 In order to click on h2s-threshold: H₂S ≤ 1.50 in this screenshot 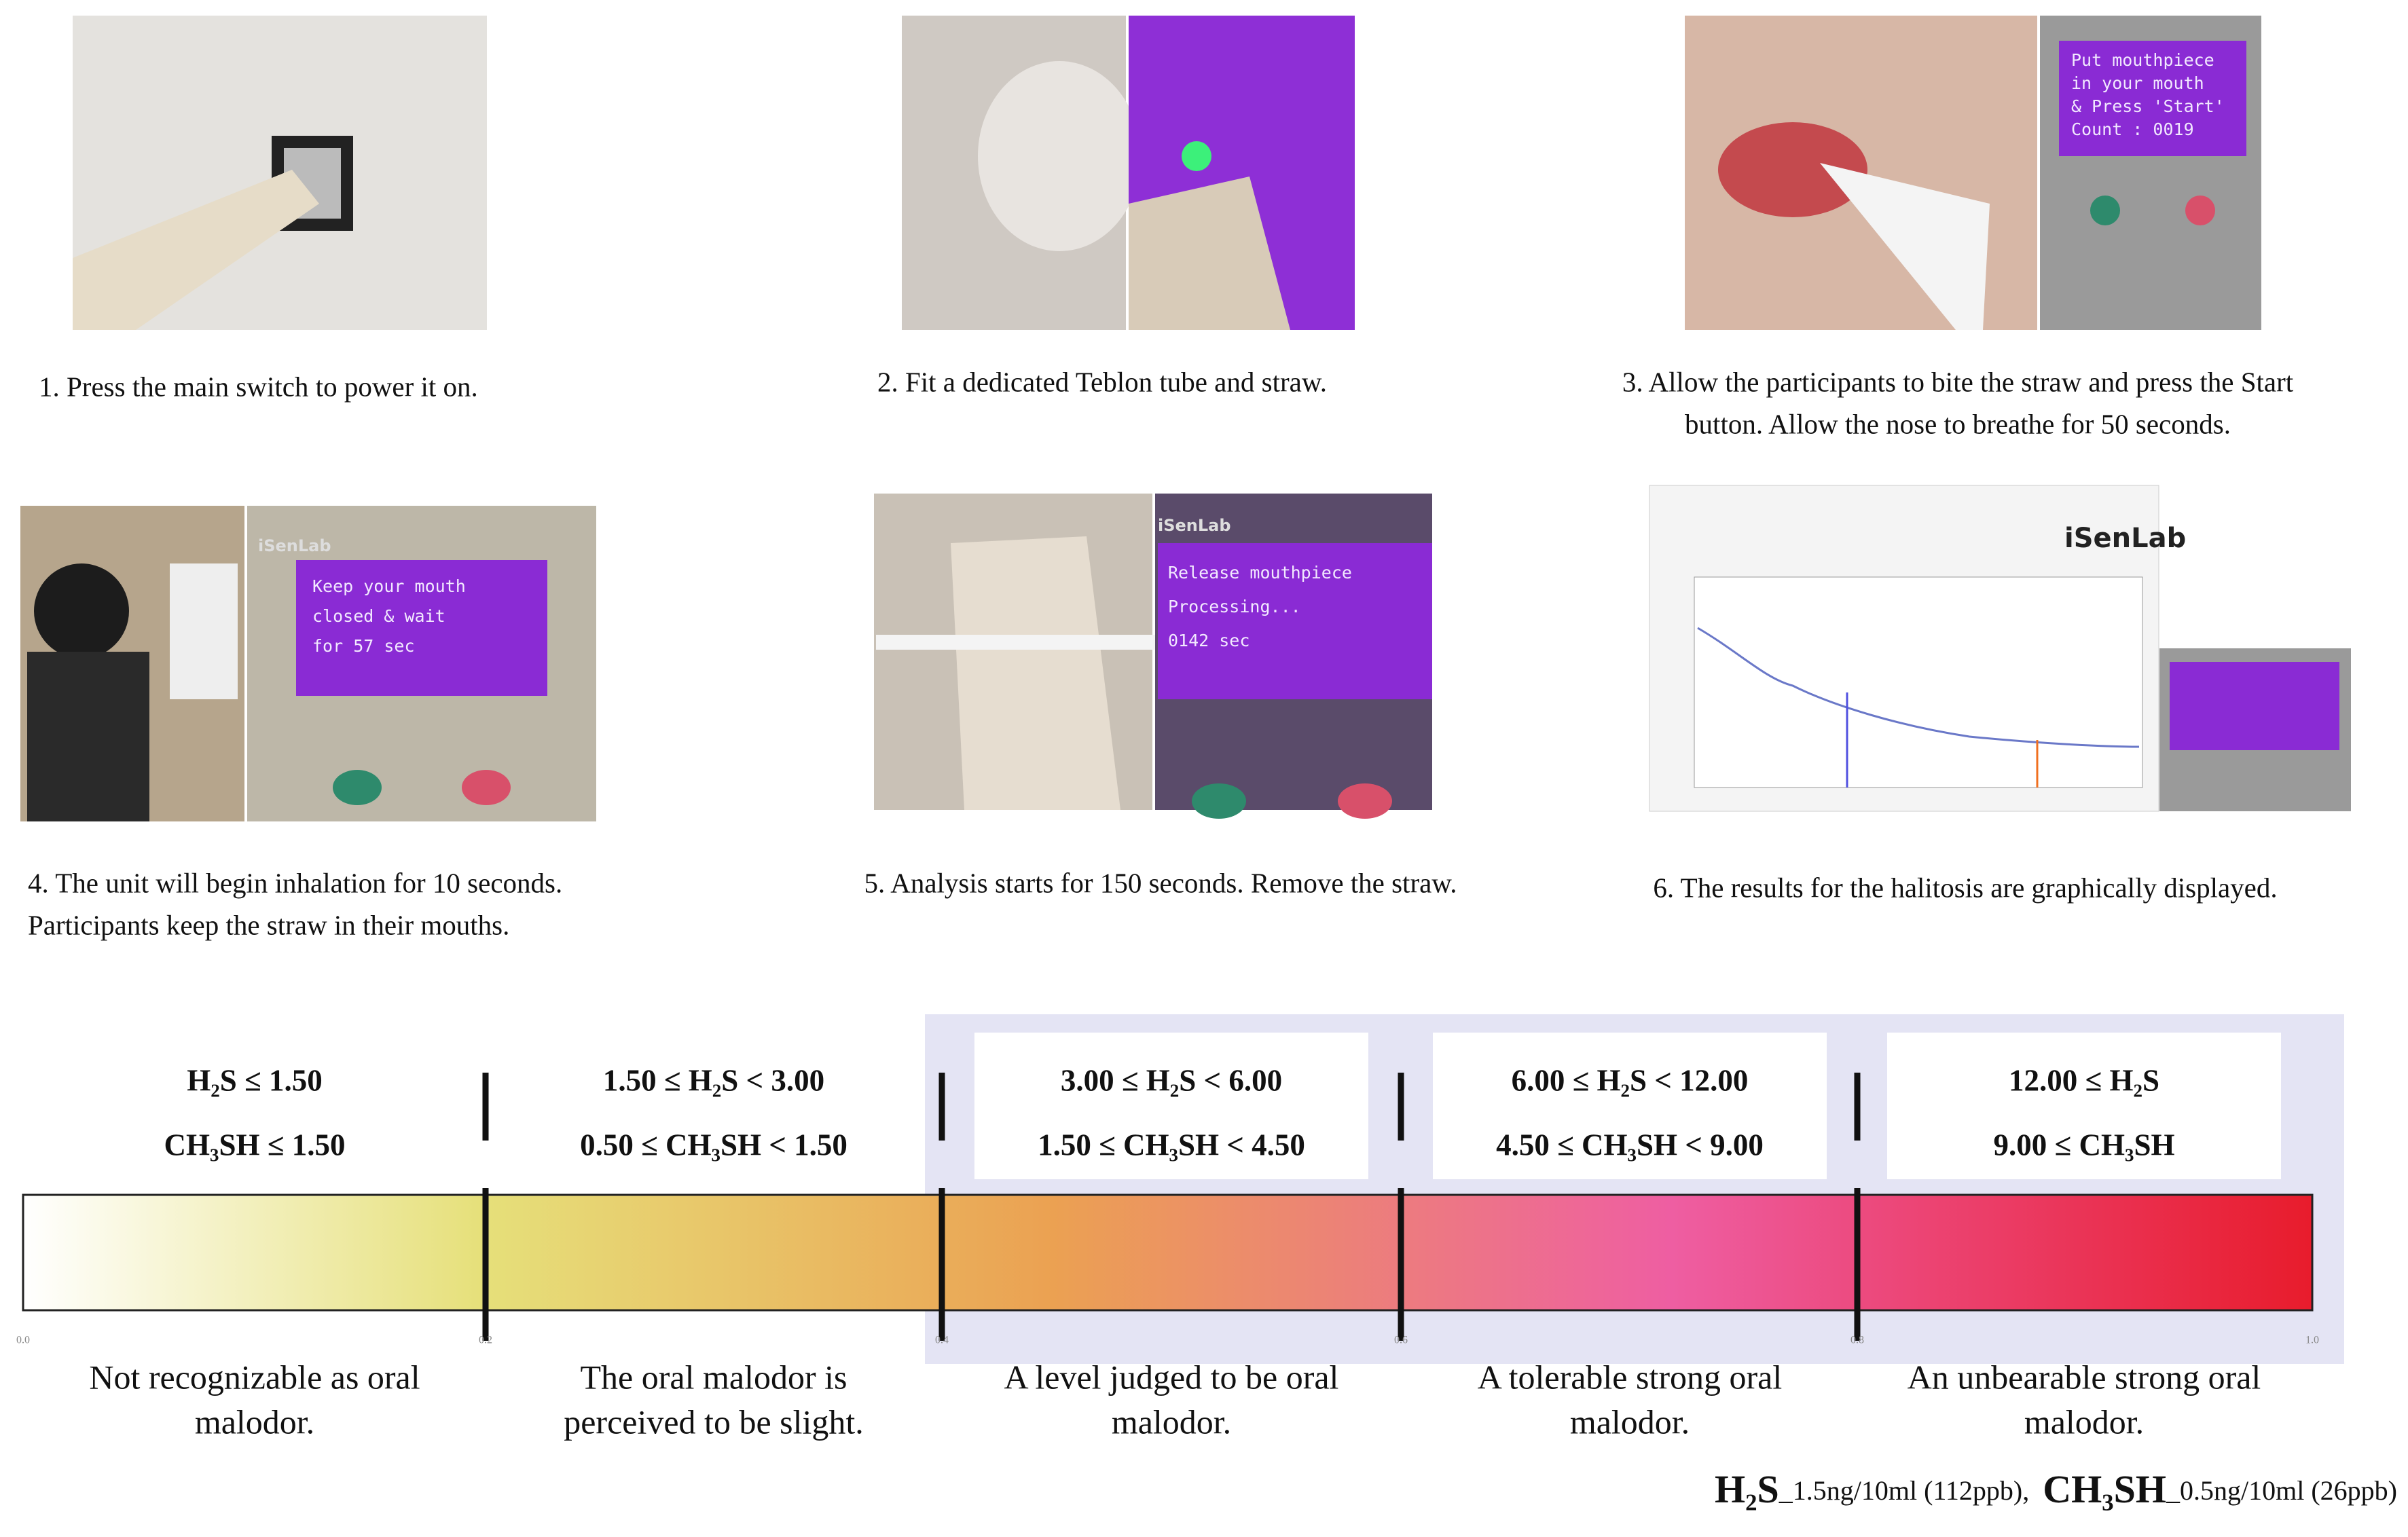, I will do `click(255, 1080)`.